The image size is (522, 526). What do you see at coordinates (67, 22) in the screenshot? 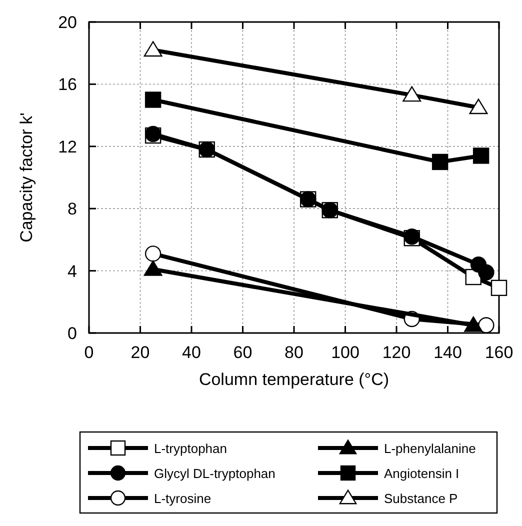
I see `y-tick-label: 20` at bounding box center [67, 22].